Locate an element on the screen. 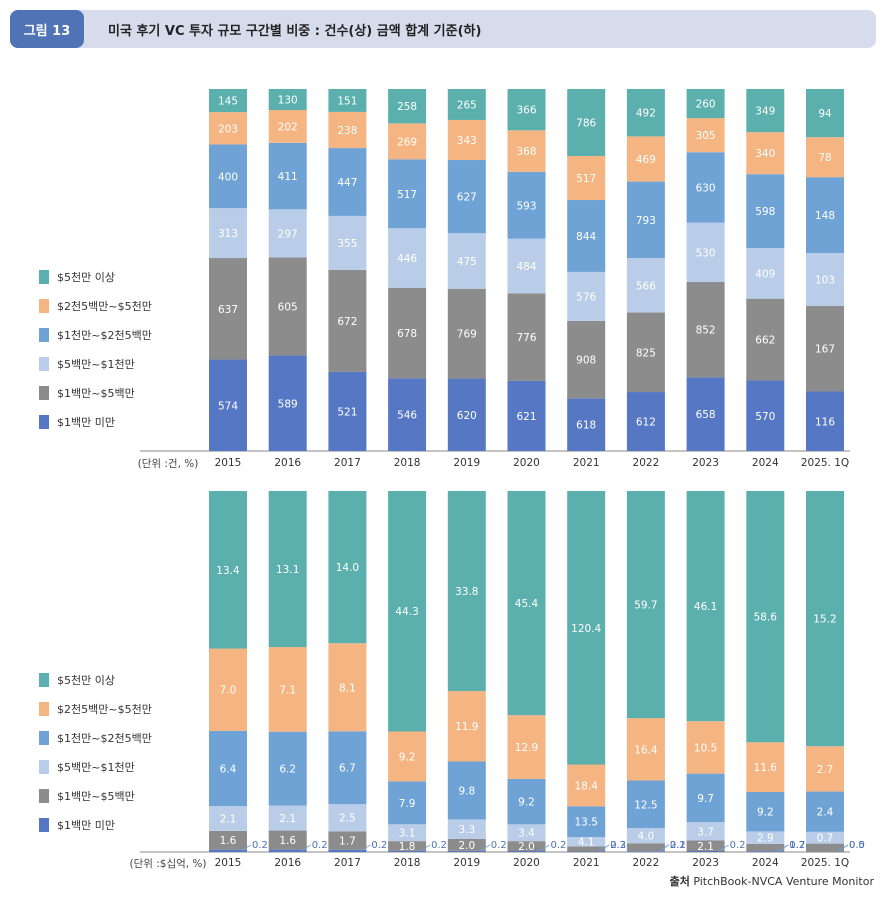 Image resolution: width=890 pixels, height=897 pixels. data-label: 776 is located at coordinates (526, 338).